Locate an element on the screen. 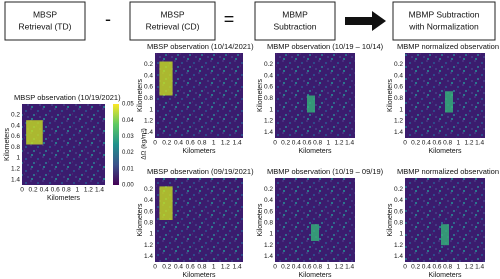  operator: = is located at coordinates (229, 19).